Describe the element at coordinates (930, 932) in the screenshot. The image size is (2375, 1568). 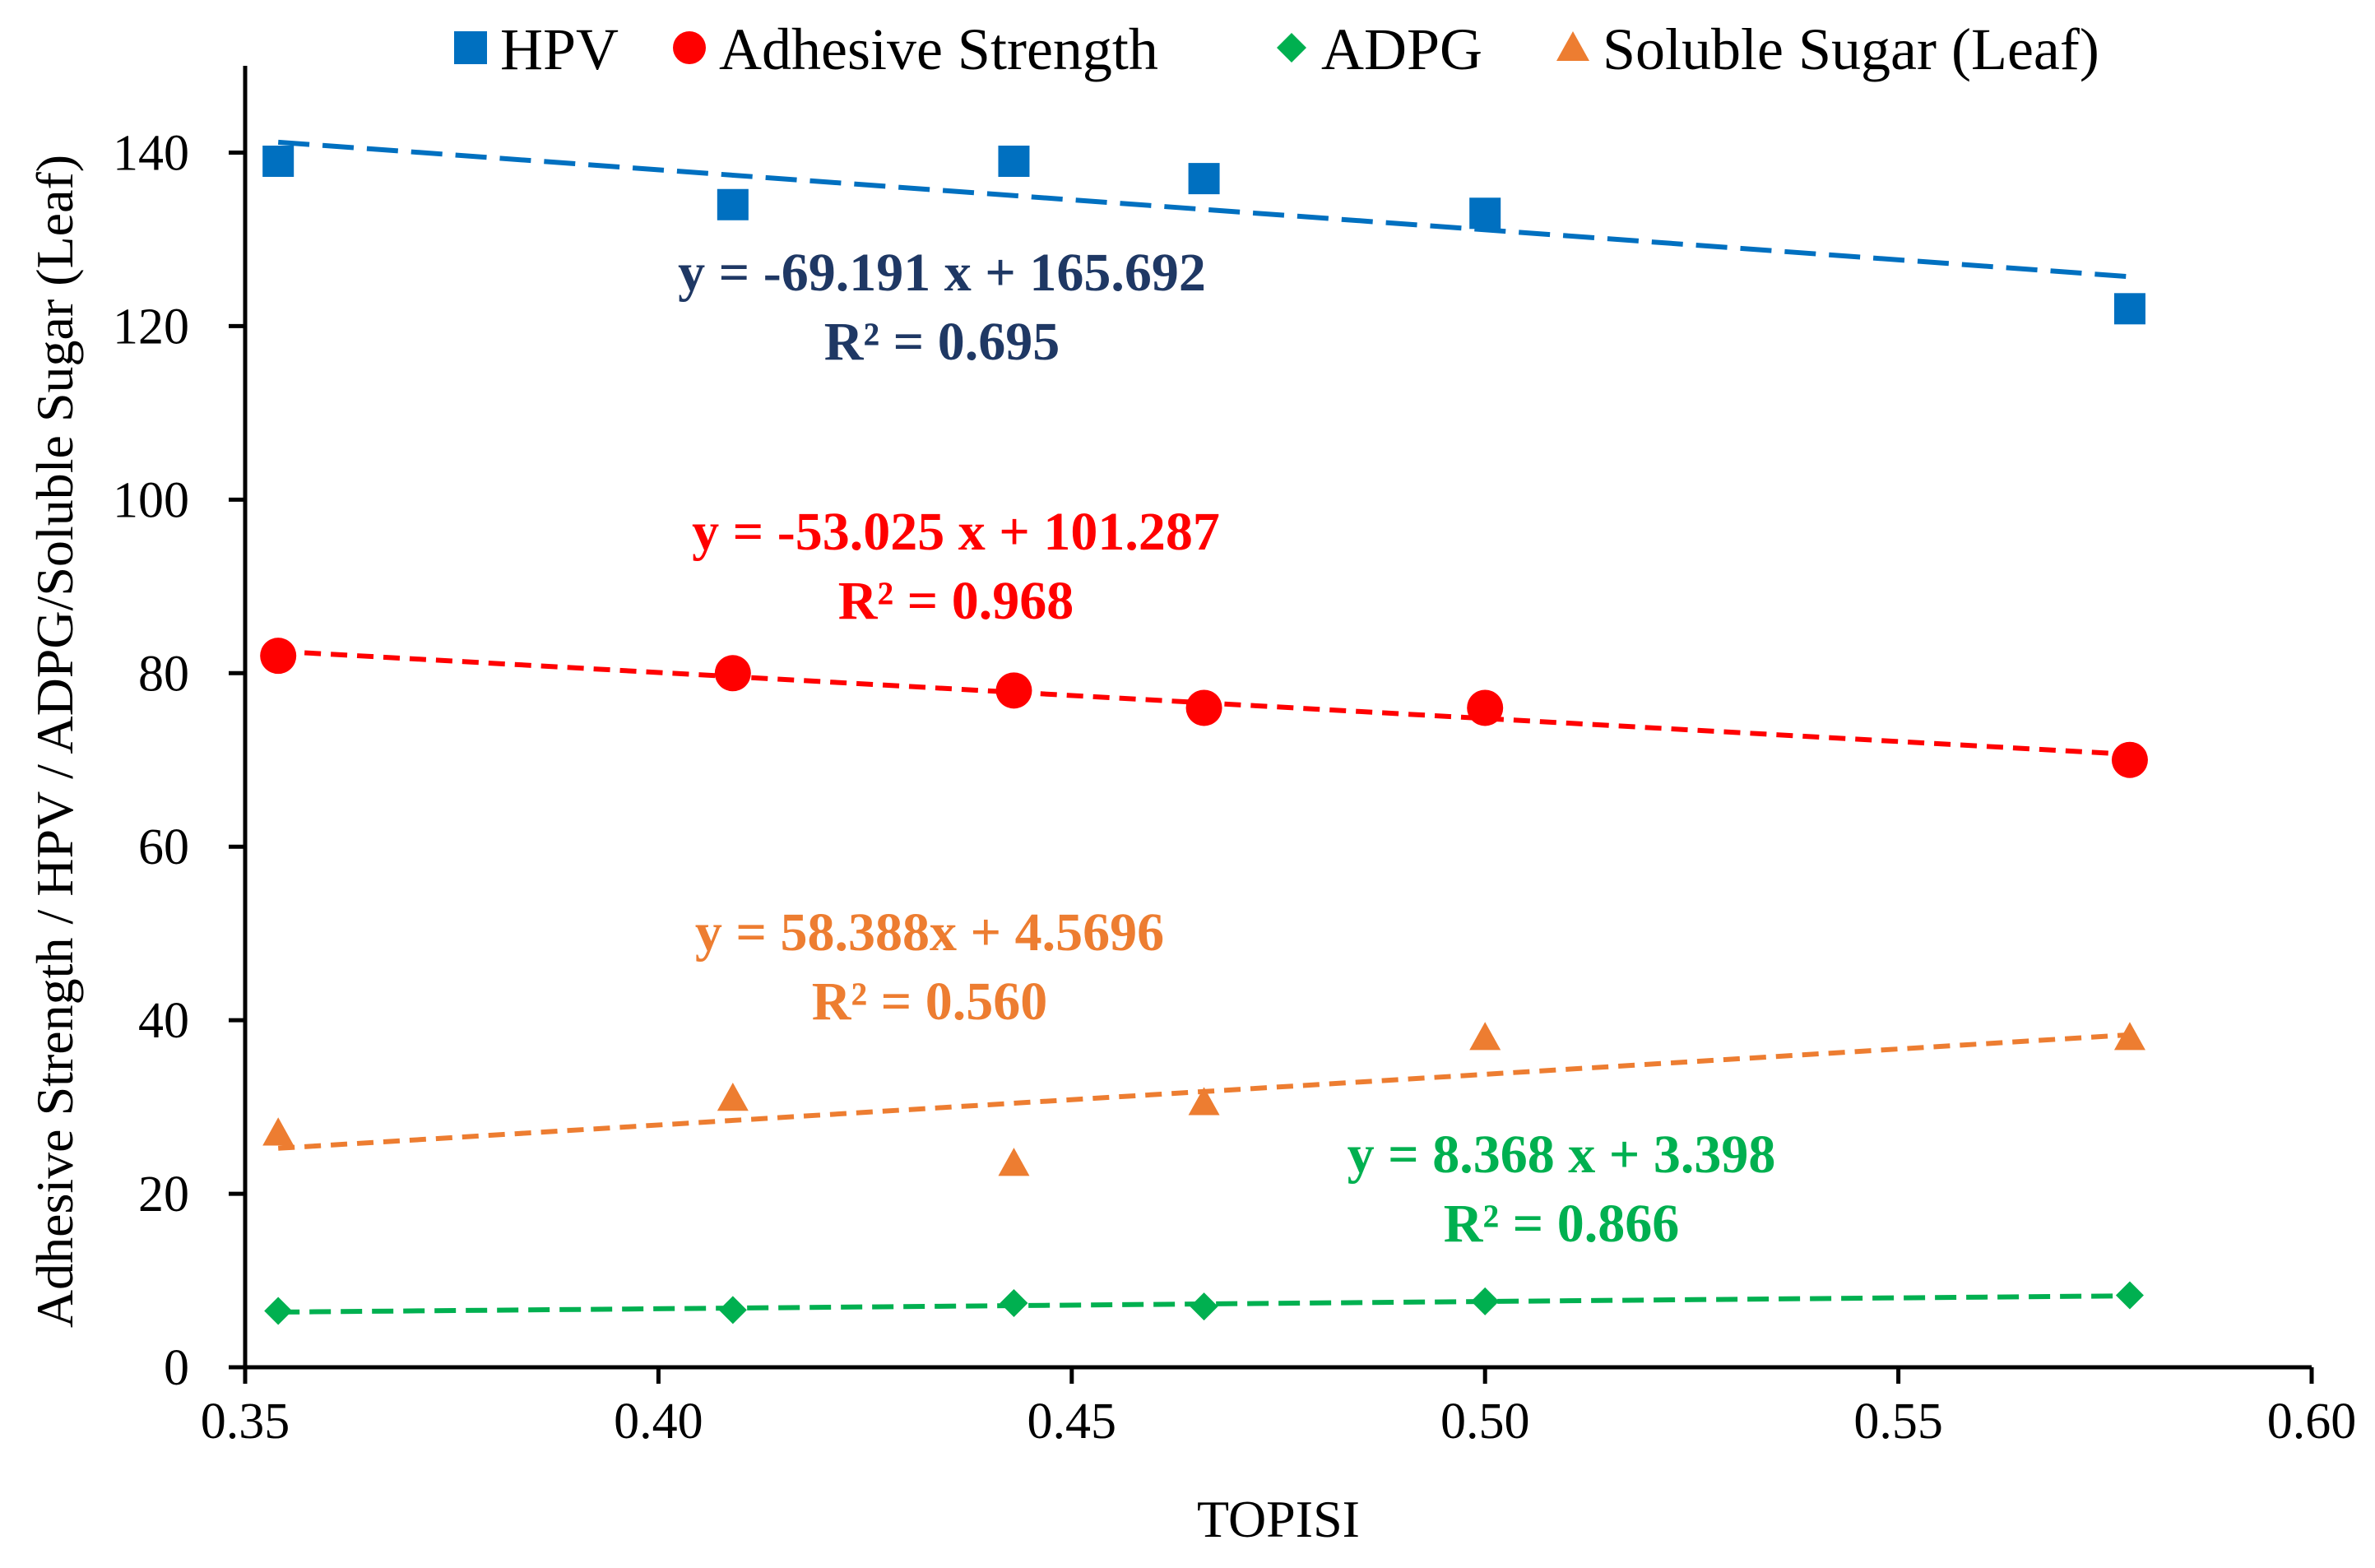
I see `soluble-sugar-leaf-equation: y = 58.388x + 4.5696` at that location.